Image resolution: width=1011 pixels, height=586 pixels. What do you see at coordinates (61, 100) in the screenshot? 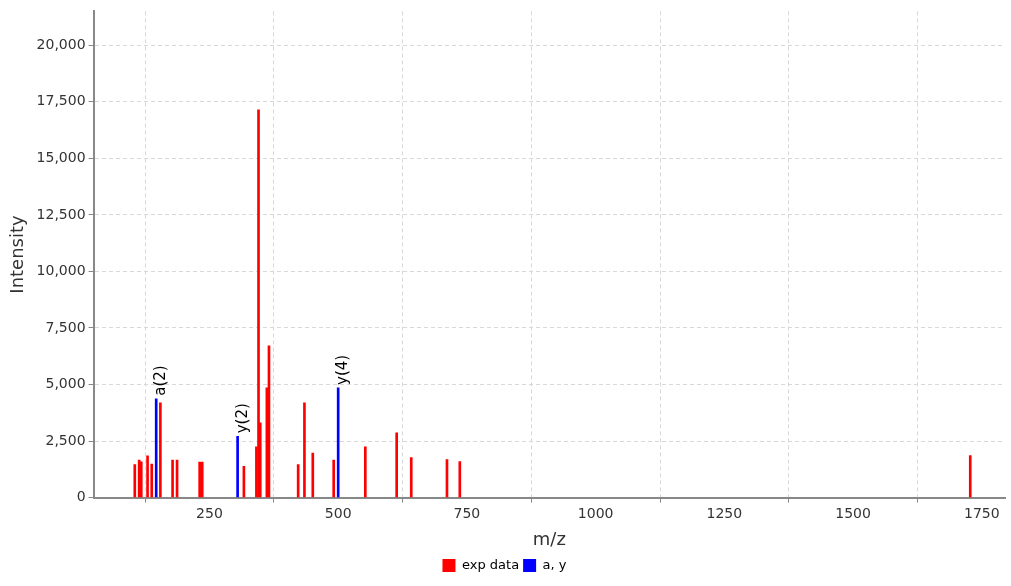
I see `y-tick-label: 17,500` at bounding box center [61, 100].